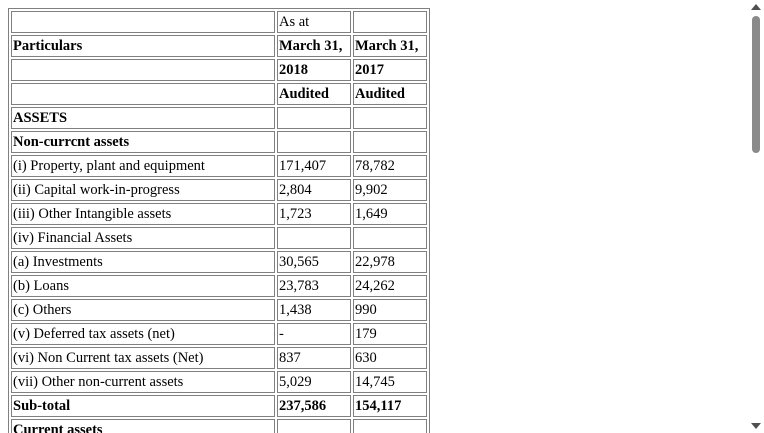 The width and height of the screenshot is (764, 433). What do you see at coordinates (143, 262) in the screenshot?
I see `particulars-cell: (a) Investments` at bounding box center [143, 262].